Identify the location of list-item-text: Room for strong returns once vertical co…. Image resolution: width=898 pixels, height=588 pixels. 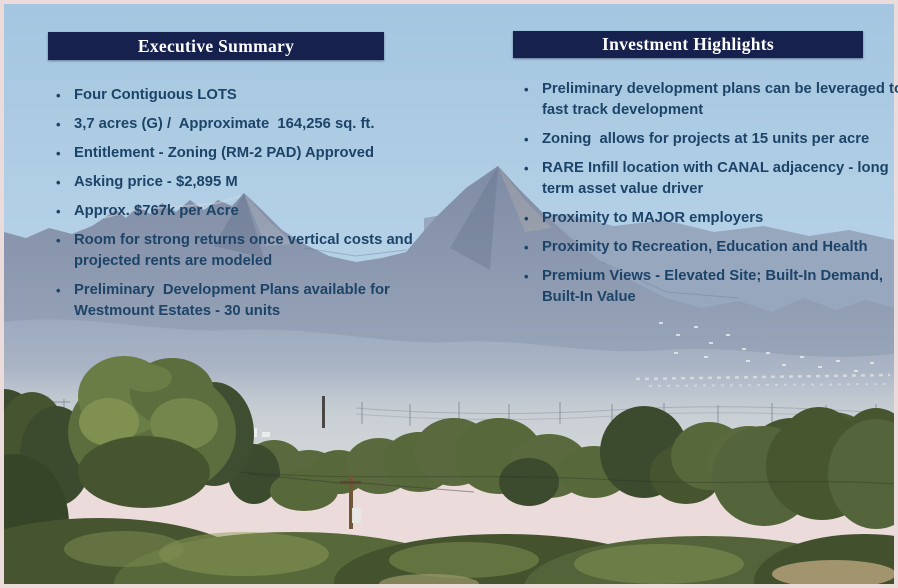
(245, 250).